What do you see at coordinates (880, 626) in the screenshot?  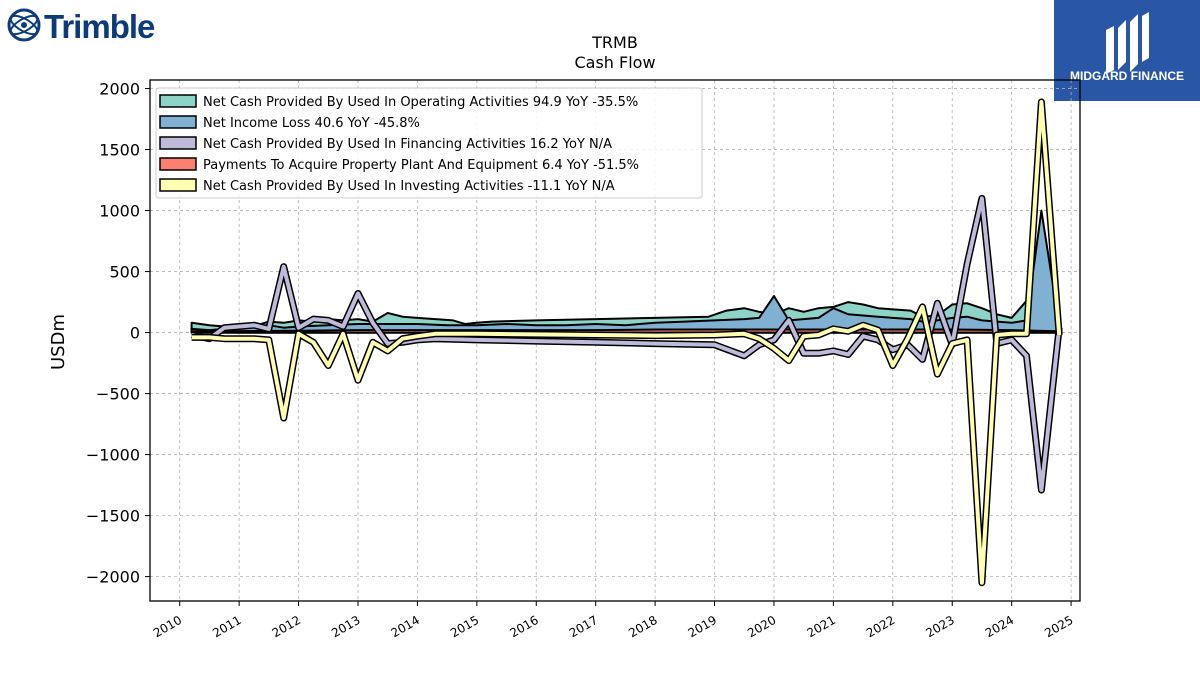 I see `x-tick-label: 2022` at bounding box center [880, 626].